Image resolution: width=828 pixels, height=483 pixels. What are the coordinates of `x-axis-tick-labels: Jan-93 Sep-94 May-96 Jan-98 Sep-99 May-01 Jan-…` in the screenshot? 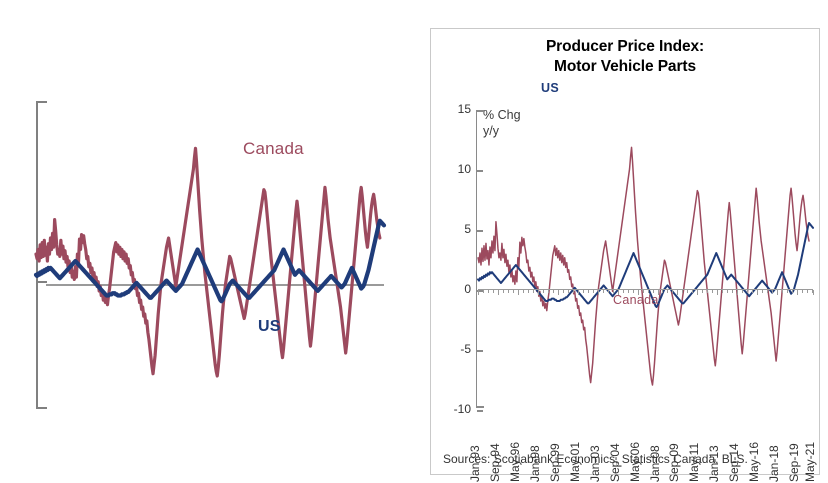 It's located at (643, 447).